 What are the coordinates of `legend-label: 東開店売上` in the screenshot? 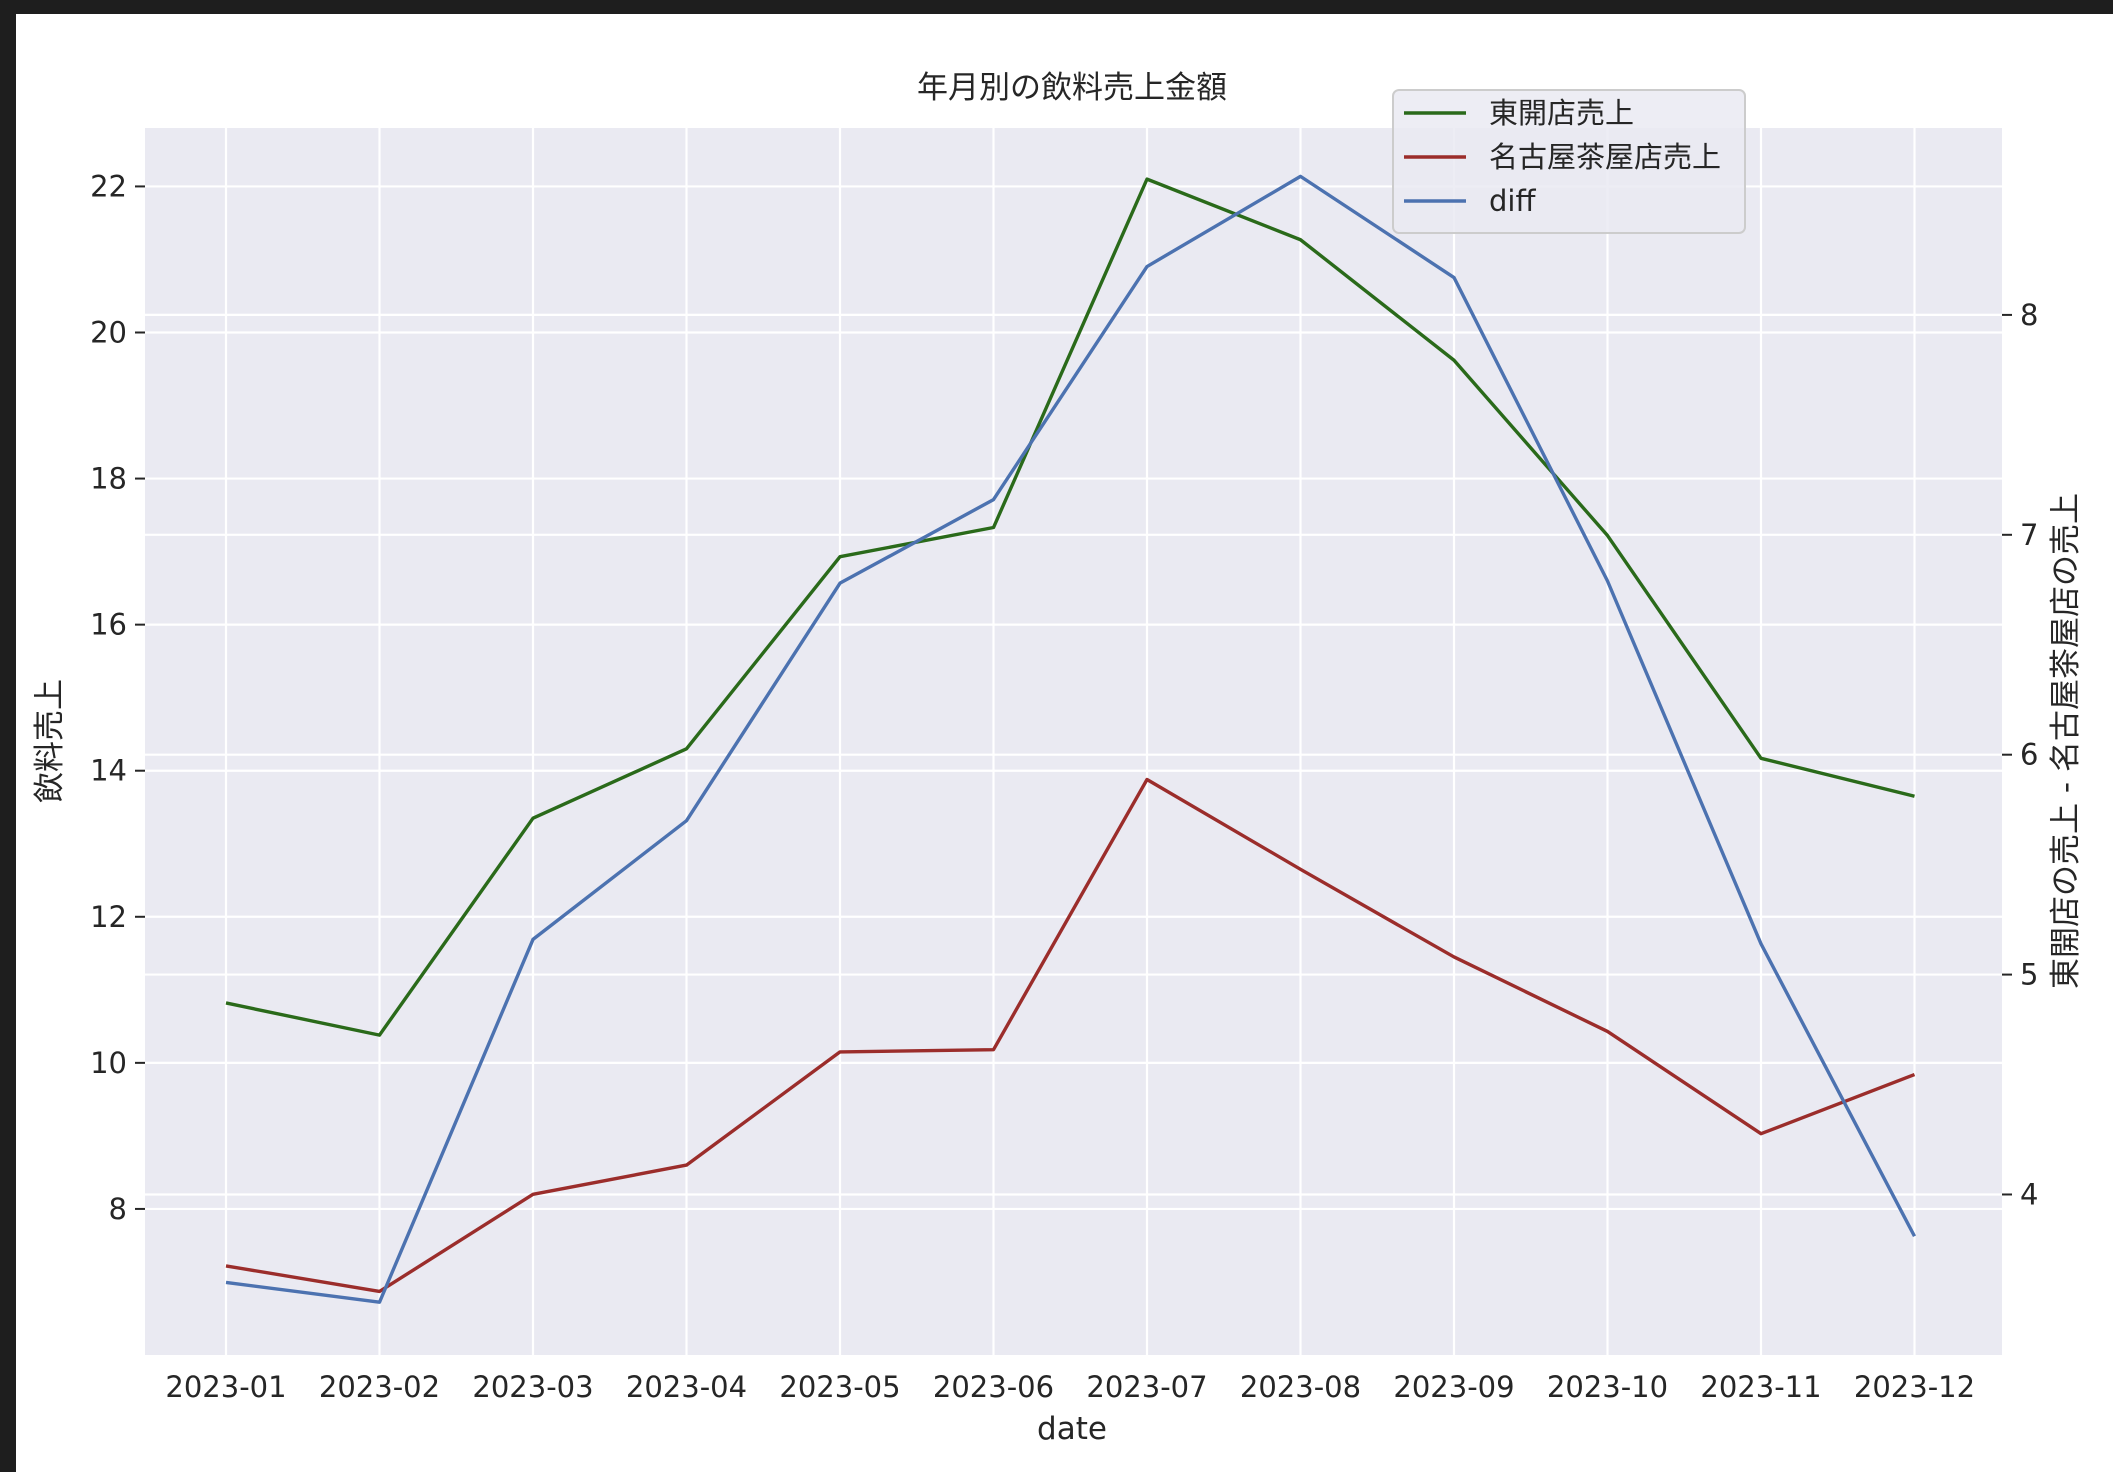 It's located at (1561, 113).